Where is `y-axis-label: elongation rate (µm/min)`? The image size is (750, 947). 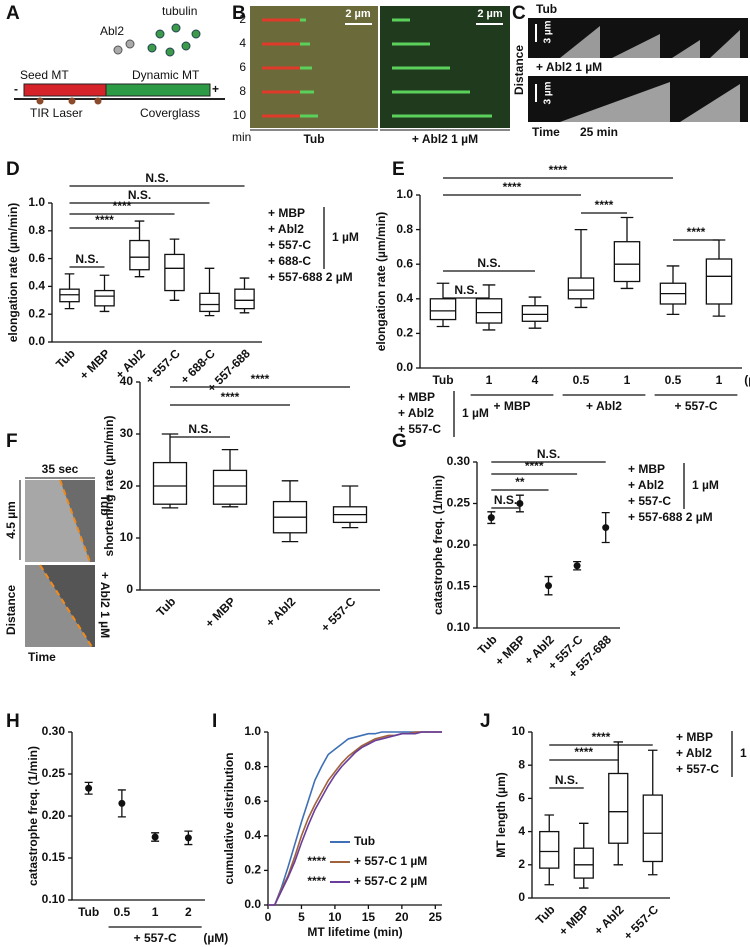 y-axis-label: elongation rate (µm/min) is located at coordinates (13, 273).